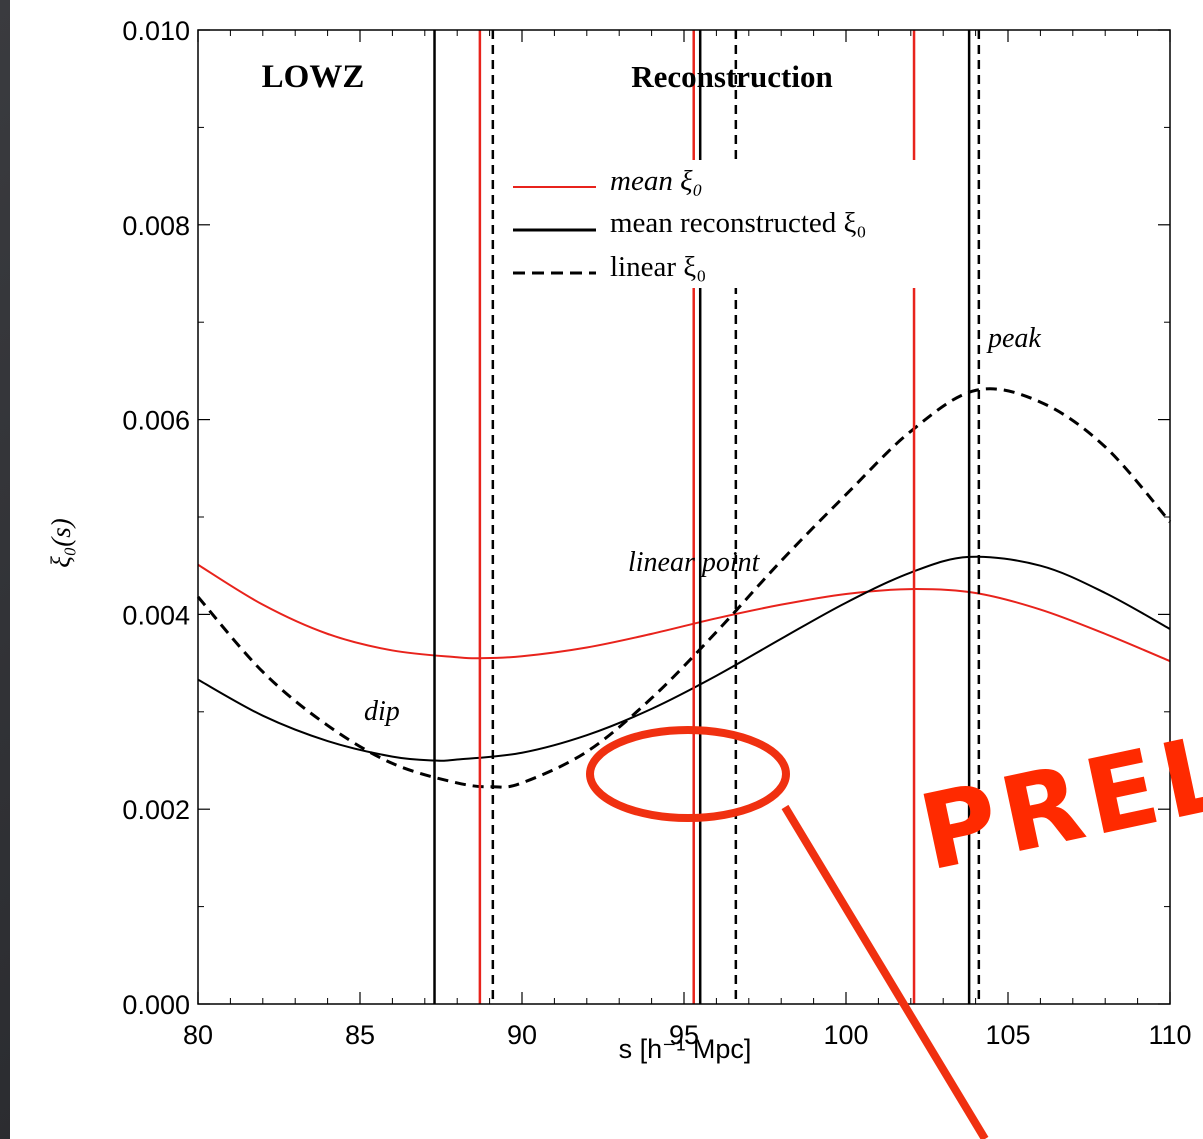 This screenshot has width=1203, height=1139. I want to click on y-tick-label-1: 0.002, so click(156, 810).